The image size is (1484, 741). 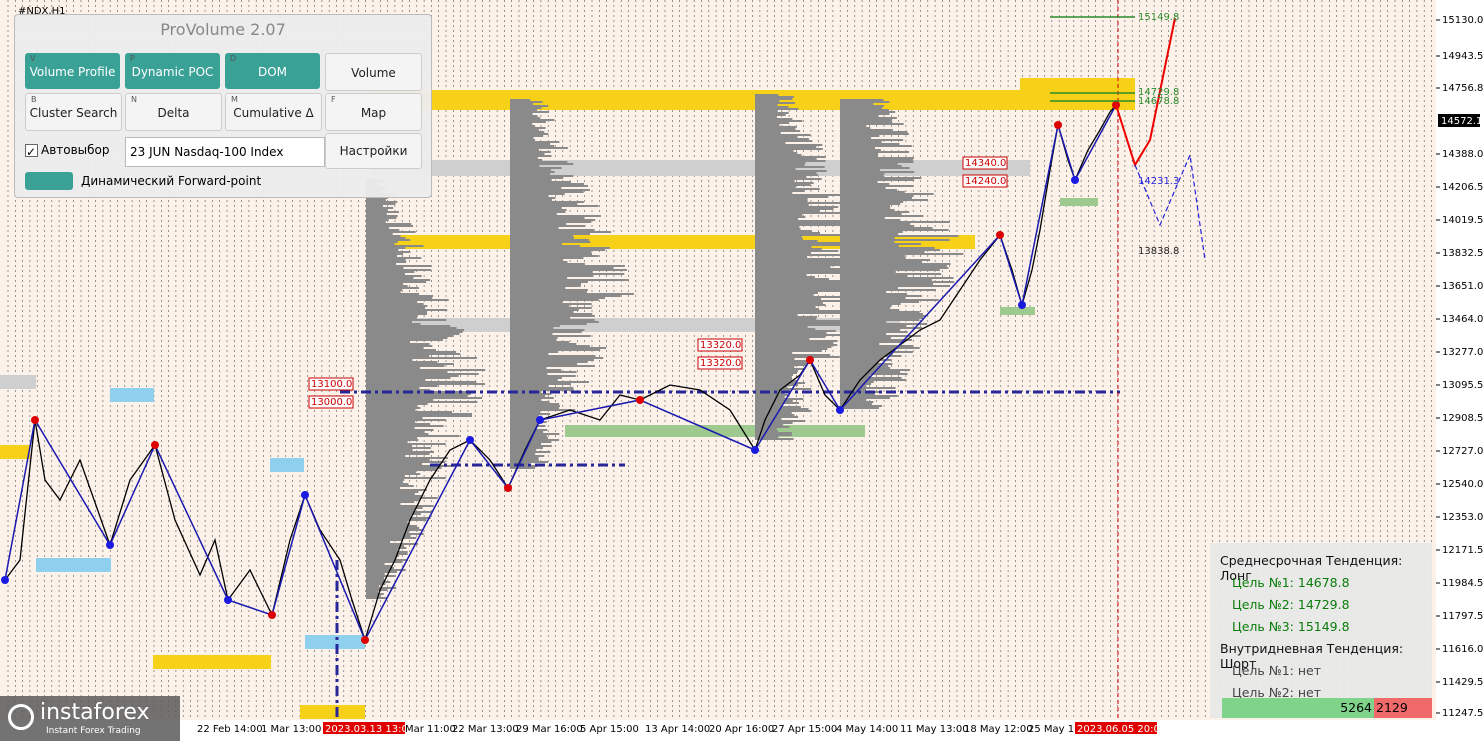 I want to click on zone-label: 13100.0, so click(x=331, y=384).